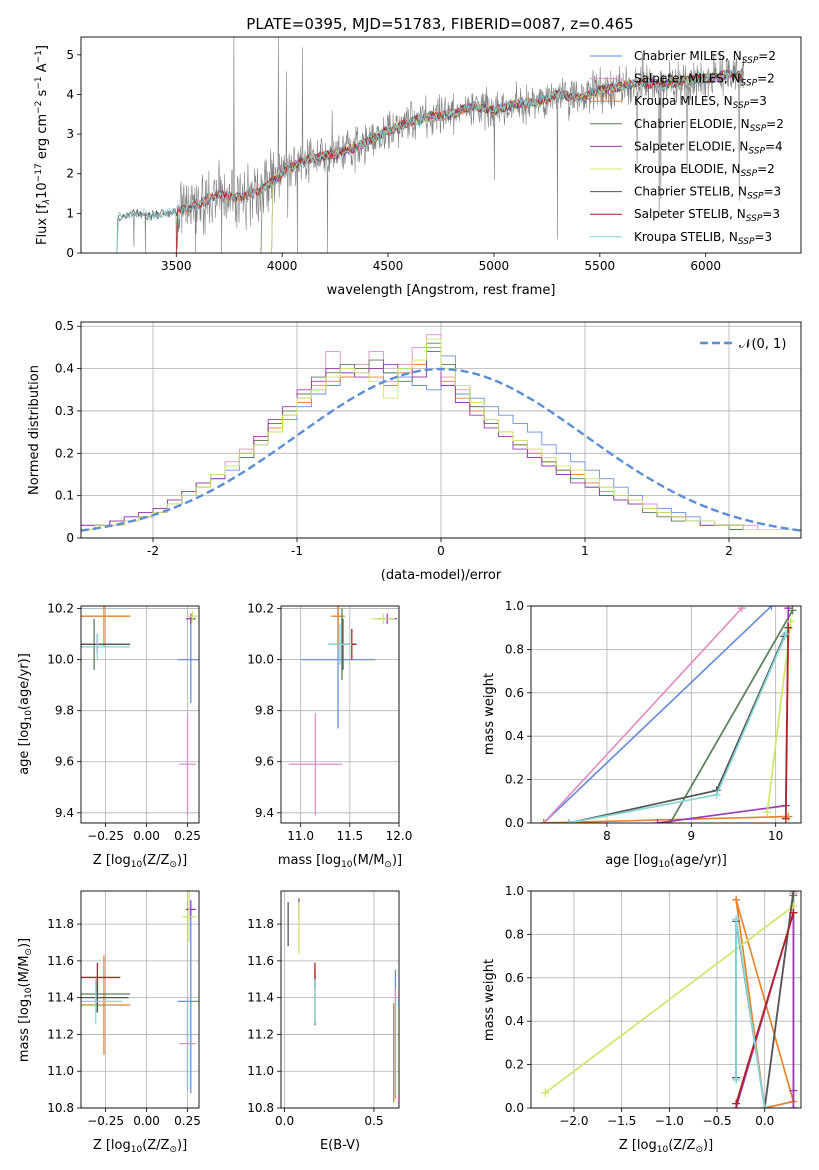 The image size is (819, 1170). I want to click on legend-label: Salpeter ELODIE, NSSP=4, so click(708, 147).